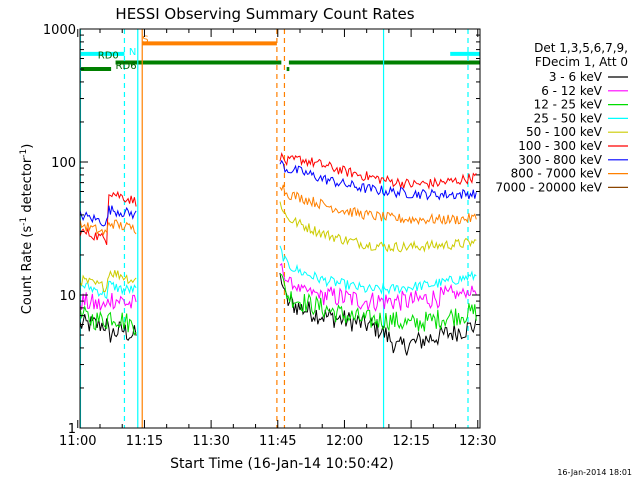  What do you see at coordinates (108, 56) in the screenshot?
I see `annotation-label: RD0` at bounding box center [108, 56].